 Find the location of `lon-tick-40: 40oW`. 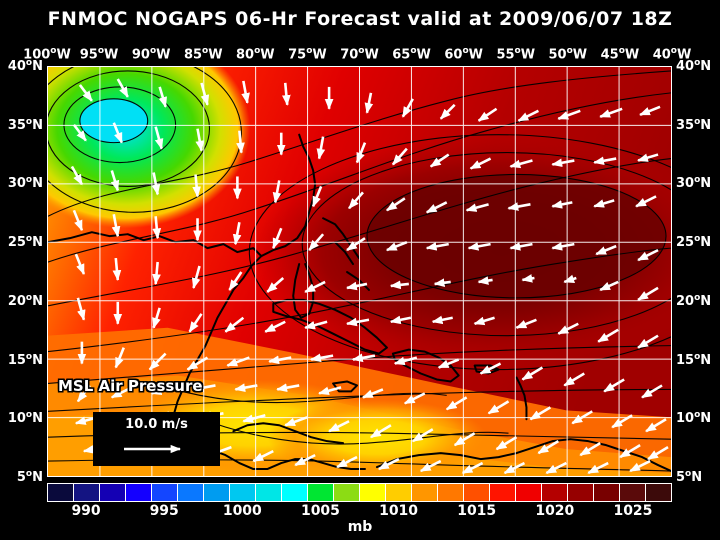

lon-tick-40: 40oW is located at coordinates (672, 54).